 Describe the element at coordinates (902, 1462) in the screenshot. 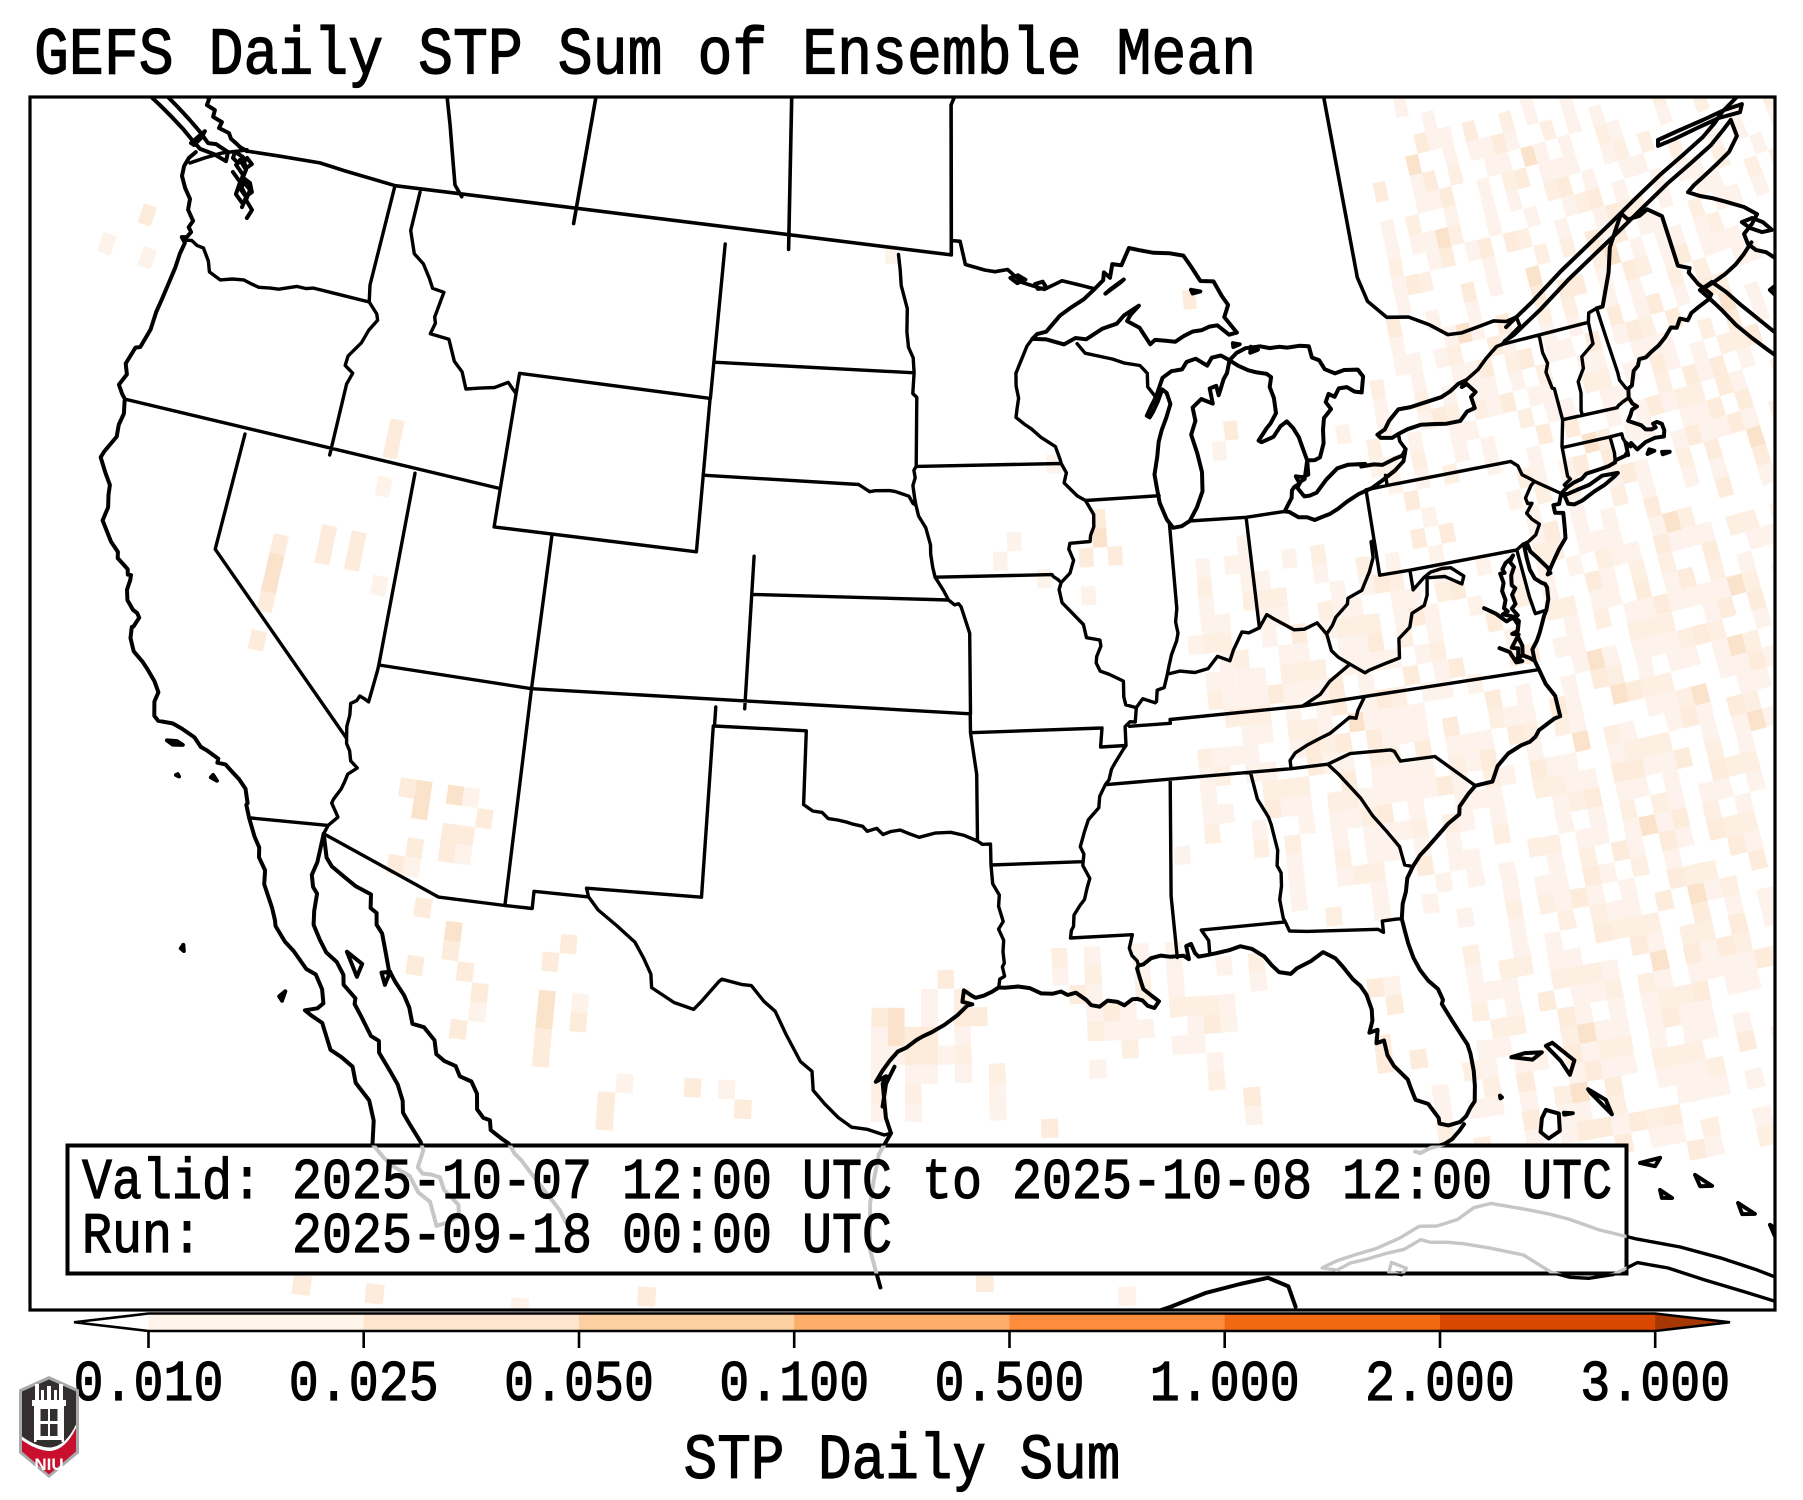

I see `svg-text: STP Daily Sum` at that location.